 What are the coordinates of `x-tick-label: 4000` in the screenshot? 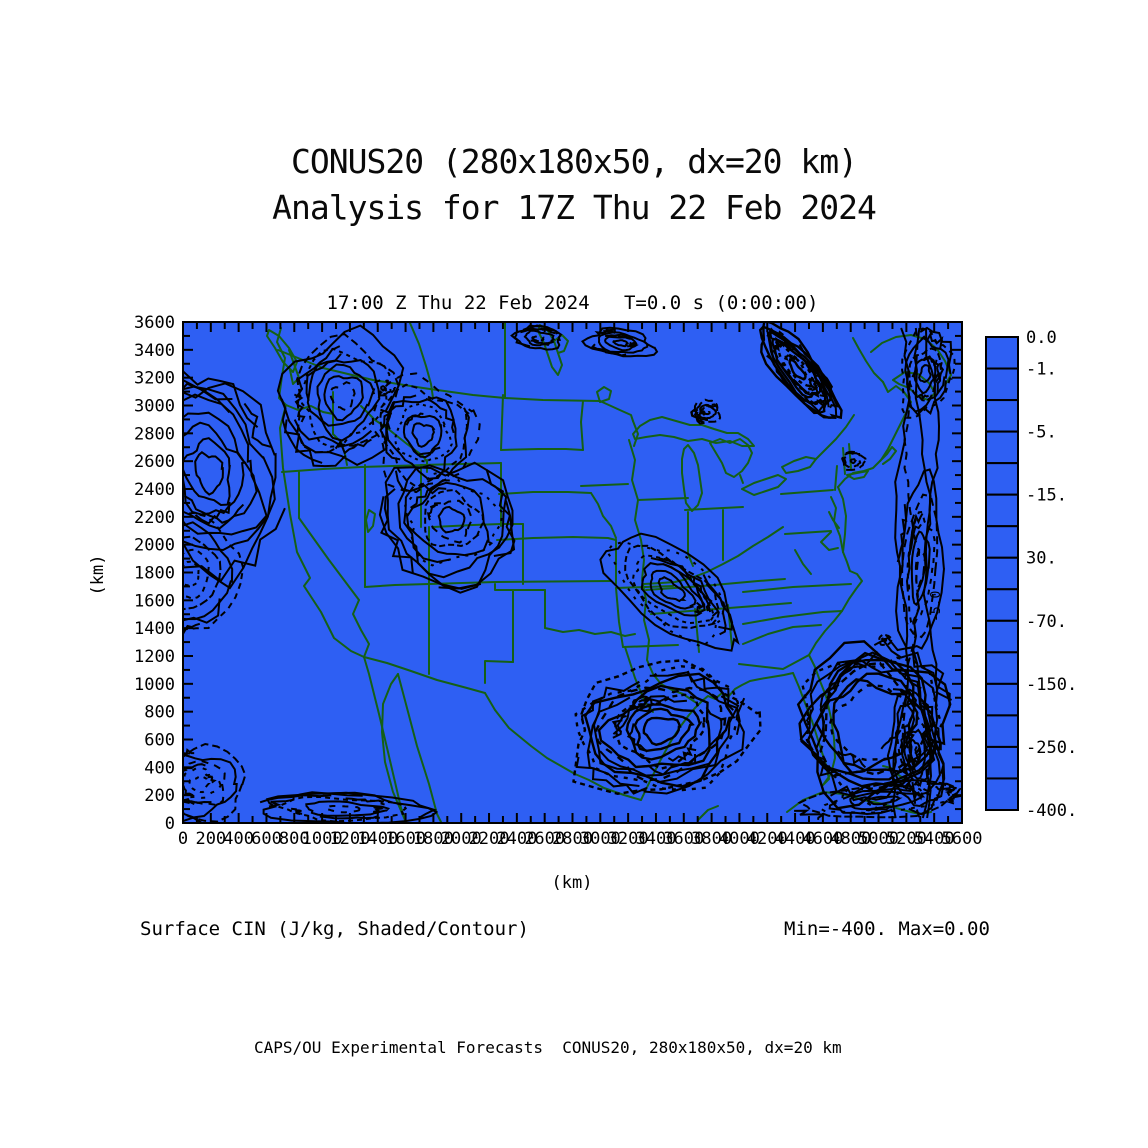 It's located at (739, 839).